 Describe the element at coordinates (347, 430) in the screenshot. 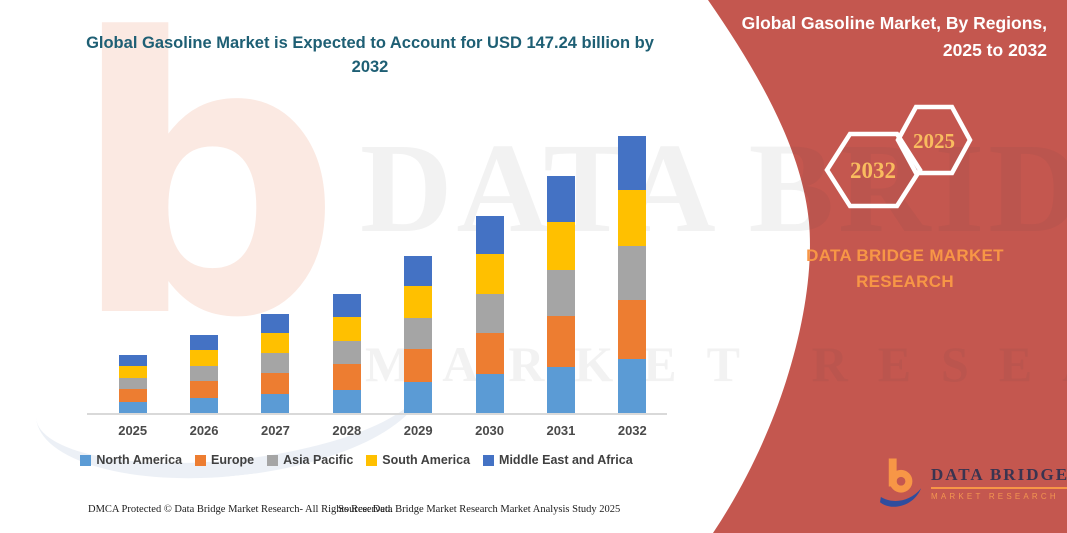

I see `x-axis-label-2028: 2028` at that location.